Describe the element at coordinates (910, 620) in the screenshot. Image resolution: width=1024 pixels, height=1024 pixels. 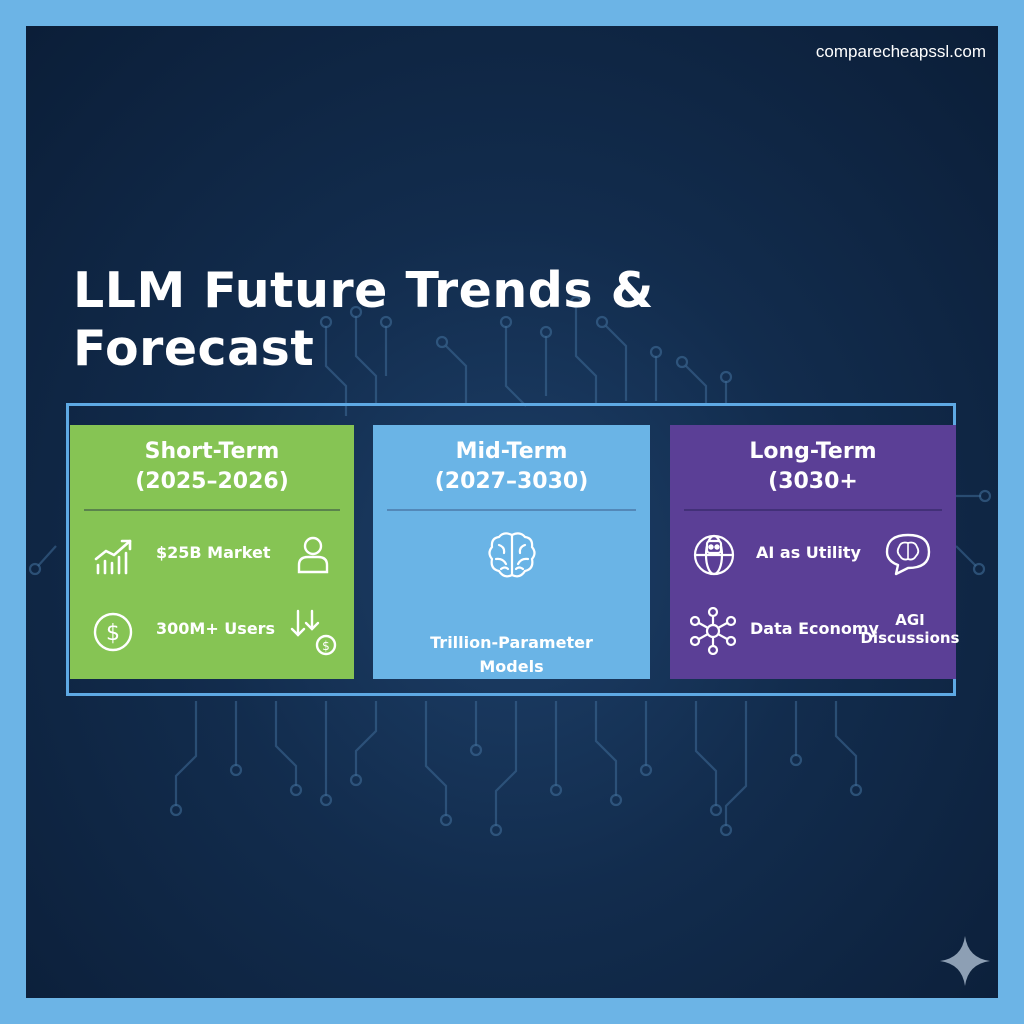
I see `agi-label-line-1: AGI` at that location.